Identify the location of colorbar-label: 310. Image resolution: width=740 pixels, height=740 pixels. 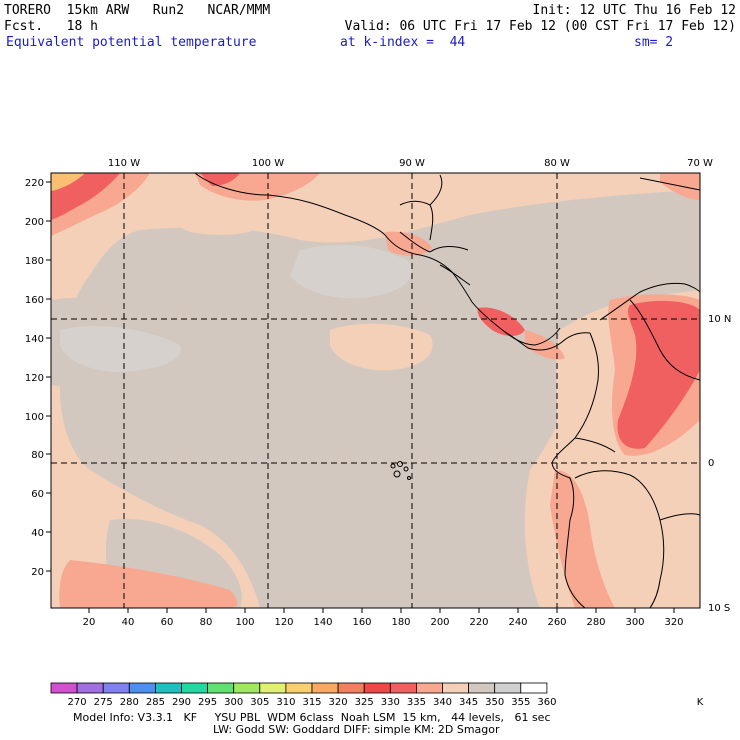
(285, 702).